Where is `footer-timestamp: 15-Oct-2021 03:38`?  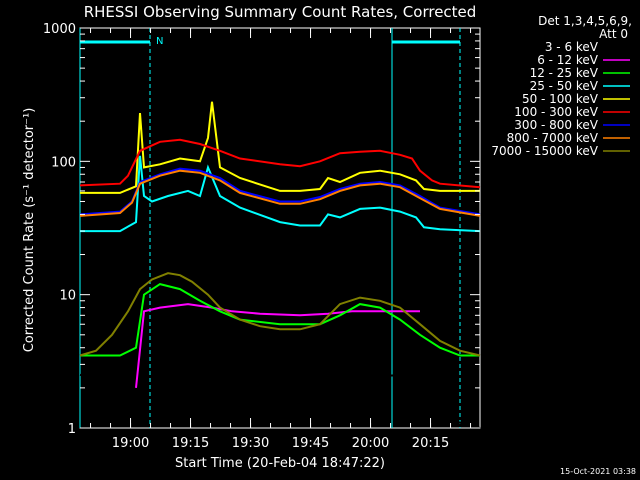 footer-timestamp: 15-Oct-2021 03:38 is located at coordinates (598, 471).